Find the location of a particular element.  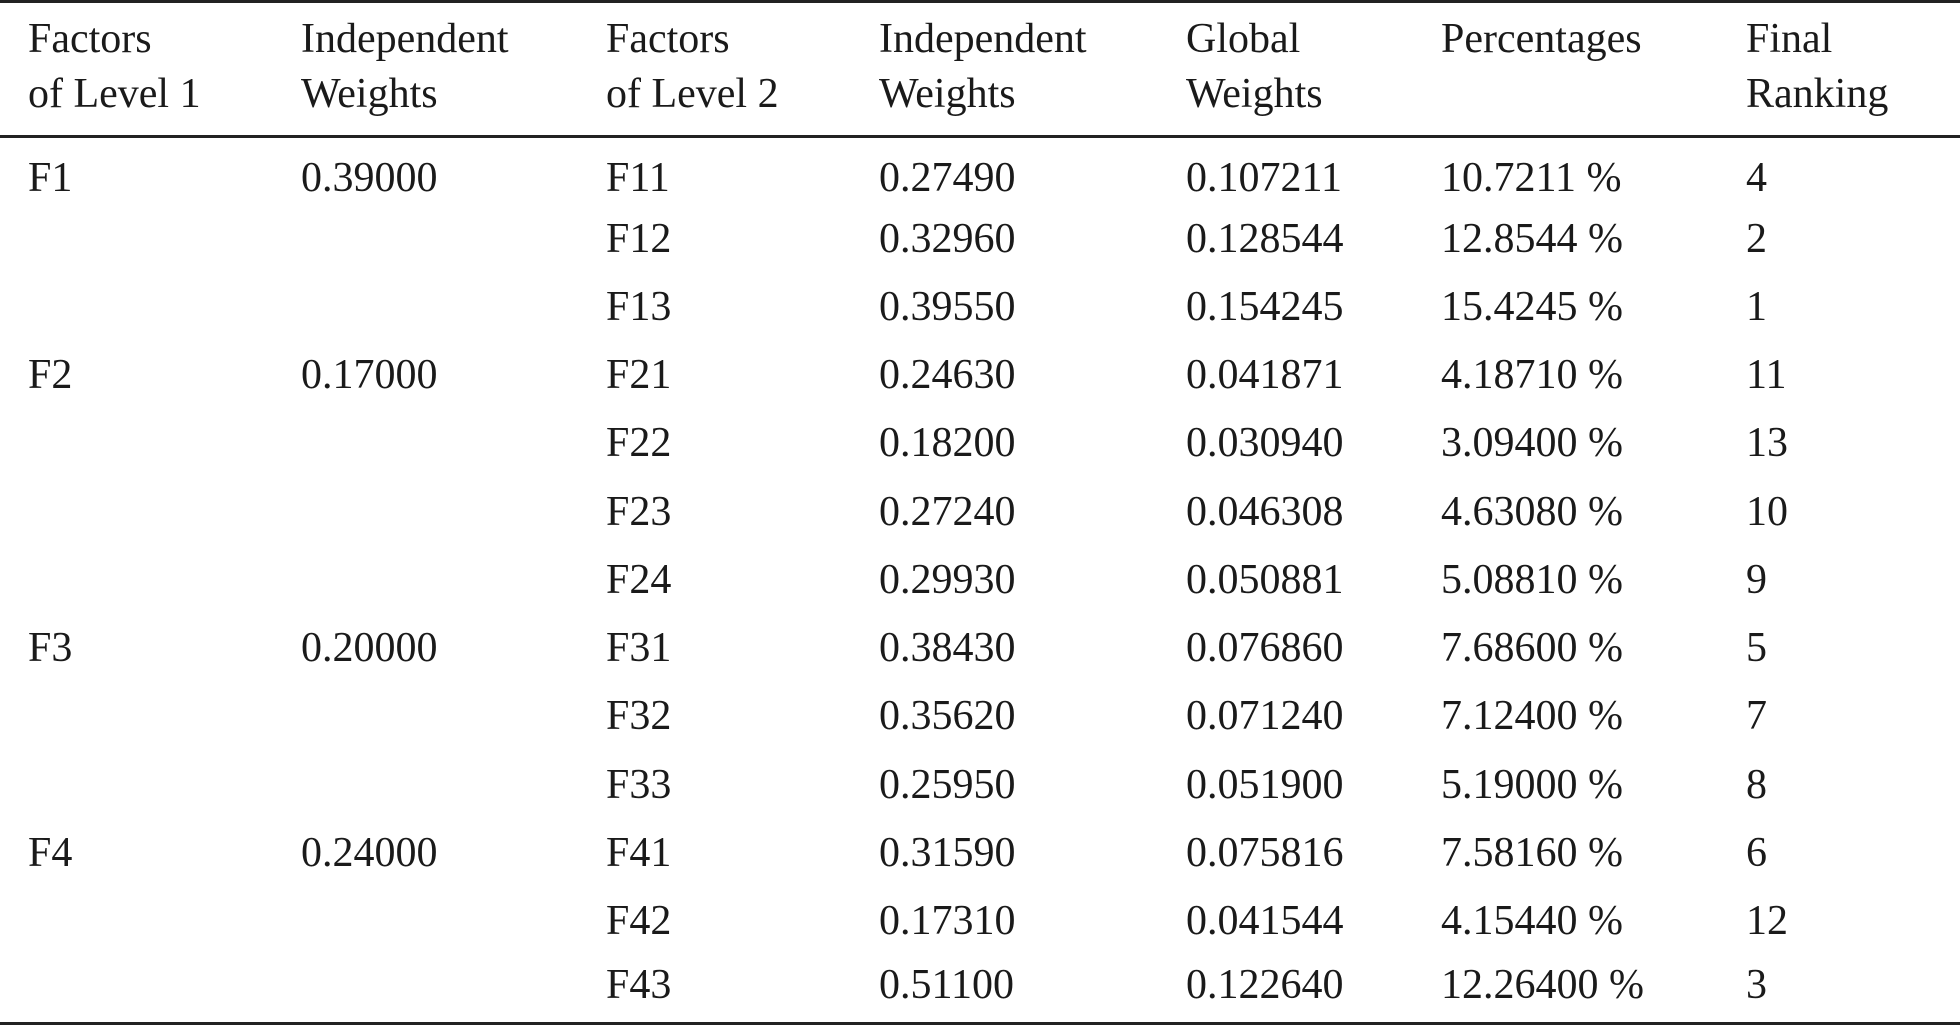

global-weight-cell: 0.046308 is located at coordinates (1265, 511).